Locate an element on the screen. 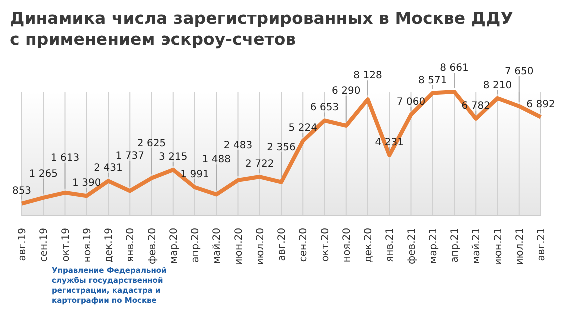 This screenshot has height=326, width=565. x-tick-label: июн.21 is located at coordinates (498, 247).